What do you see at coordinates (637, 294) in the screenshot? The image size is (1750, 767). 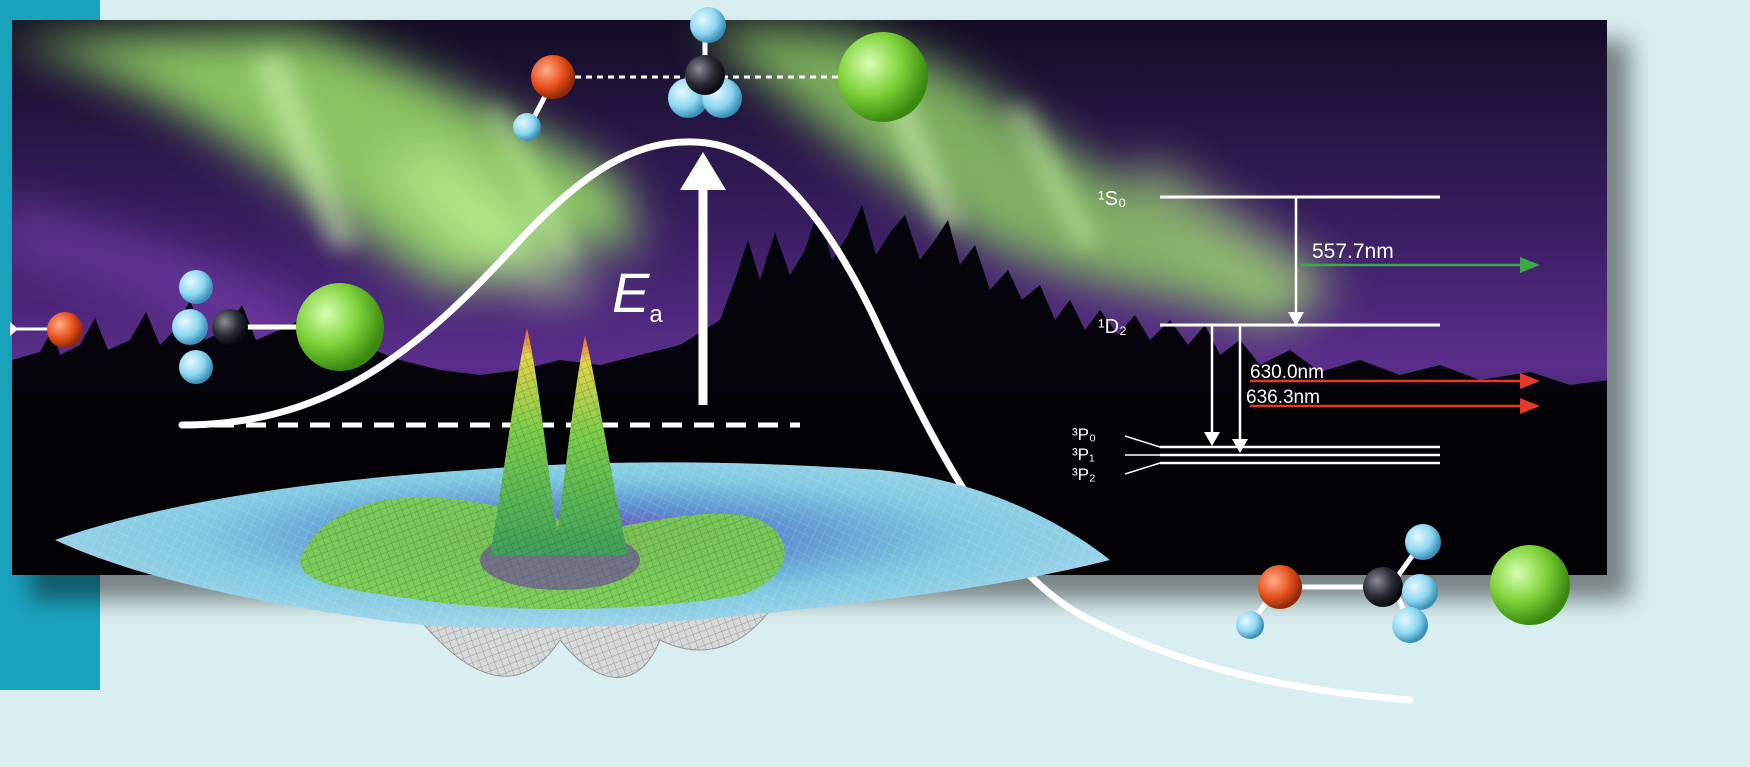 I see `activation-energy-label: Ea` at bounding box center [637, 294].